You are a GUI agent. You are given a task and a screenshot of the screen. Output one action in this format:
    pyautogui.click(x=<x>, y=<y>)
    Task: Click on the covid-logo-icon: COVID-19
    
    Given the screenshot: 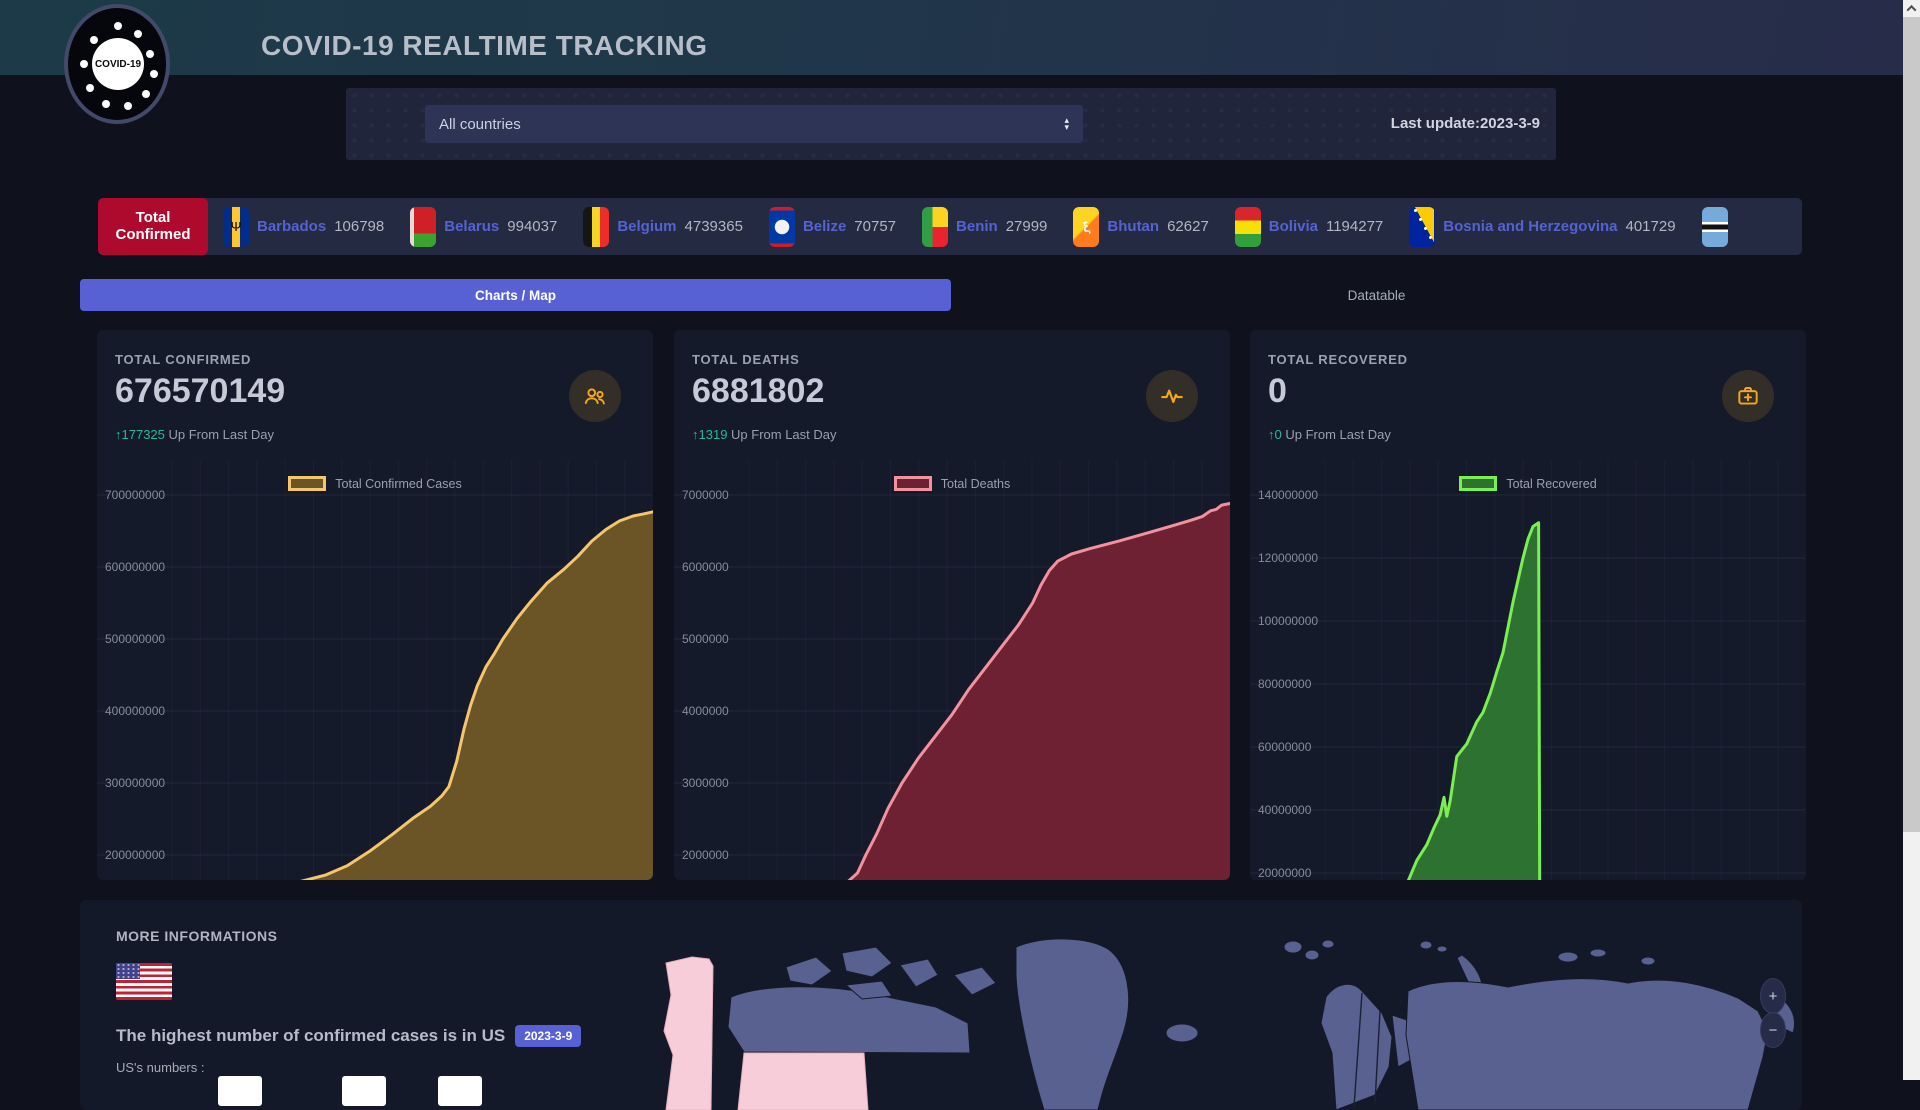 What is the action you would take?
    pyautogui.click(x=117, y=64)
    